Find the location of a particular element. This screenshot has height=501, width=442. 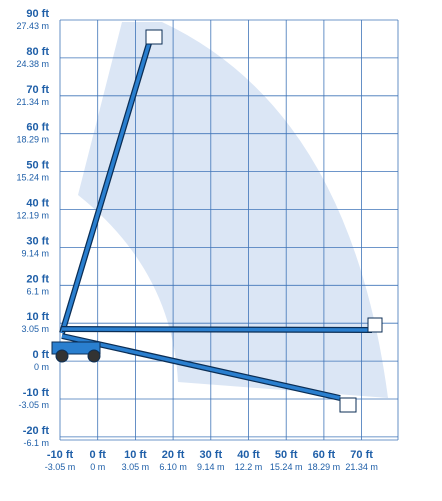

y-label-m: 27.43 m is located at coordinates (32, 26).